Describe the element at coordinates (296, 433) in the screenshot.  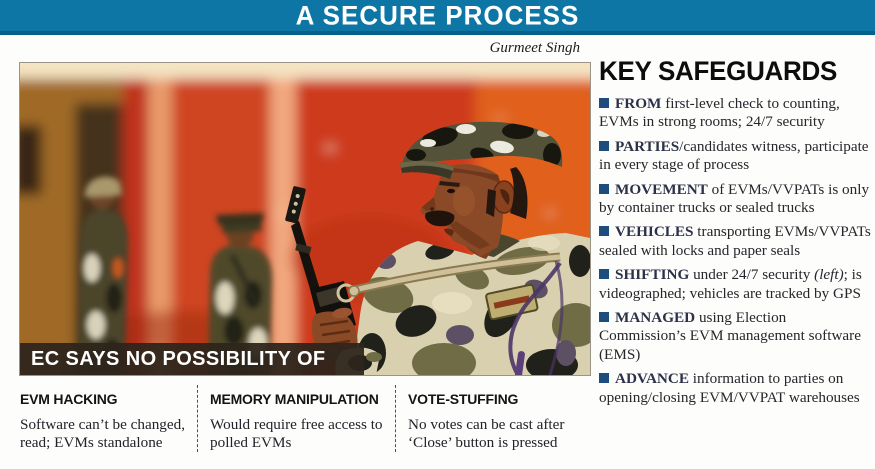
I see `claim-body: Would require free access to polled EVMs` at that location.